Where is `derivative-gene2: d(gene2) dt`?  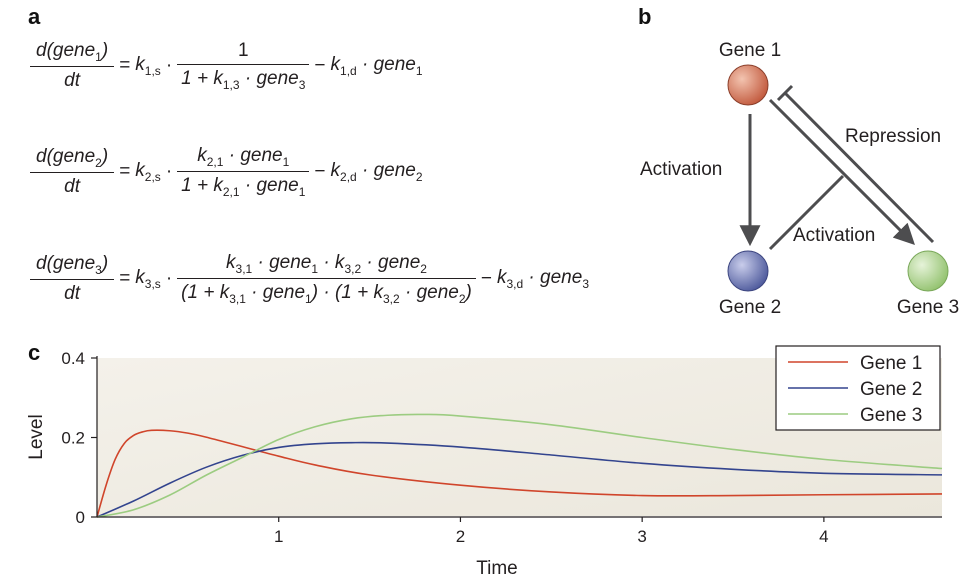
derivative-gene2: d(gene2) dt is located at coordinates (72, 172).